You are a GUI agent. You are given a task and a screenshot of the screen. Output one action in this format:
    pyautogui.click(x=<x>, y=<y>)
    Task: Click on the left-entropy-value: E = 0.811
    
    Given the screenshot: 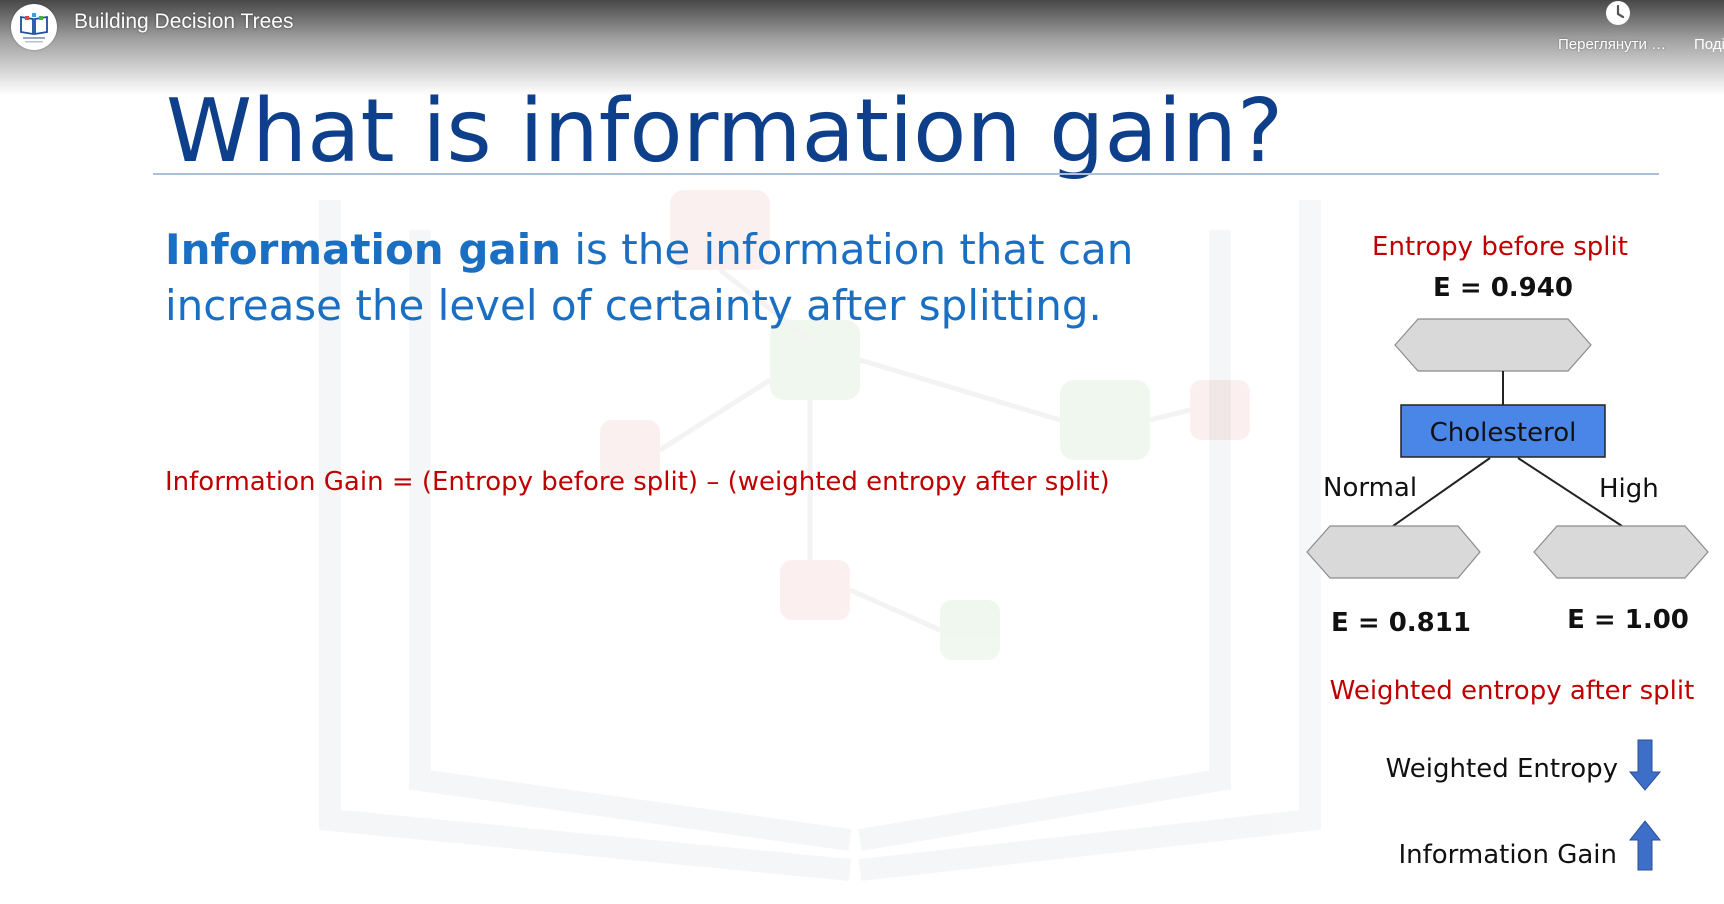 What is the action you would take?
    pyautogui.click(x=1401, y=623)
    